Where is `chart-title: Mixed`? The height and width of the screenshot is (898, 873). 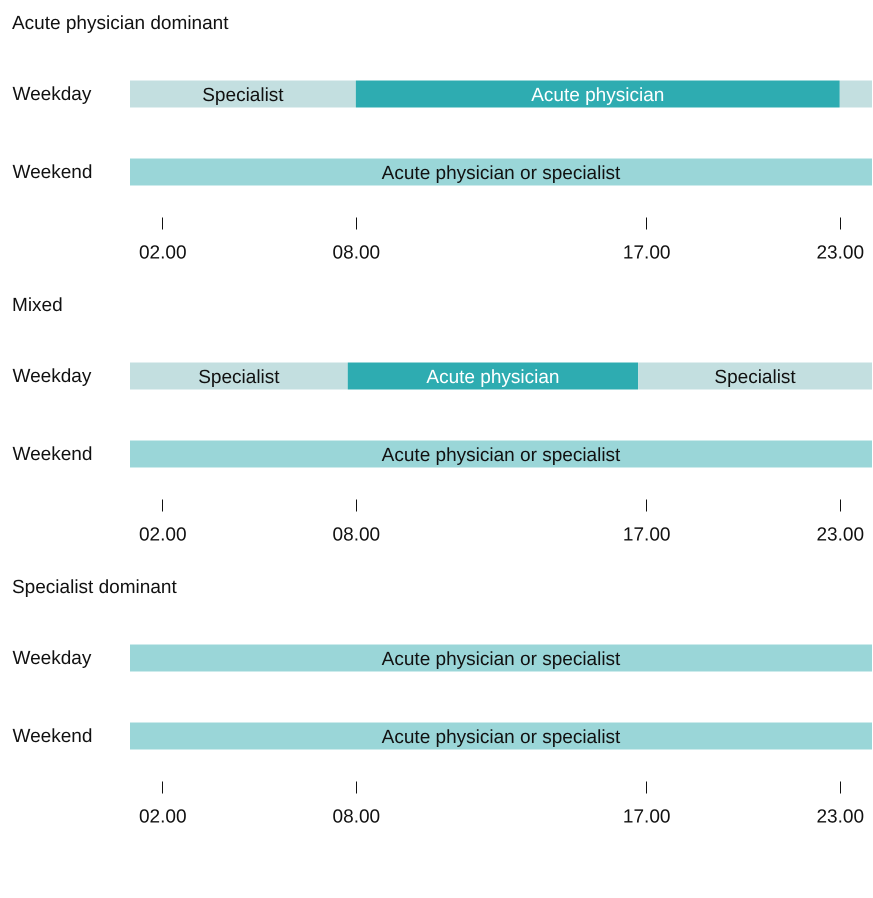
chart-title: Mixed is located at coordinates (37, 305).